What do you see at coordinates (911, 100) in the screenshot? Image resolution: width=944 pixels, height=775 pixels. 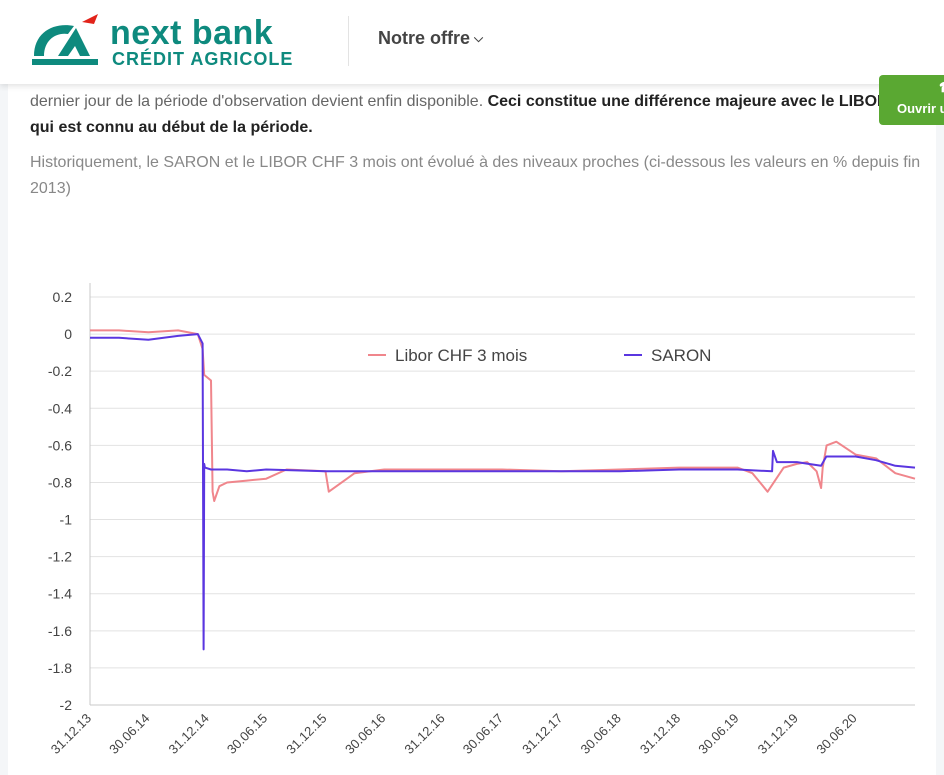 I see `contact-side-button: ☎ Ouvrir u` at bounding box center [911, 100].